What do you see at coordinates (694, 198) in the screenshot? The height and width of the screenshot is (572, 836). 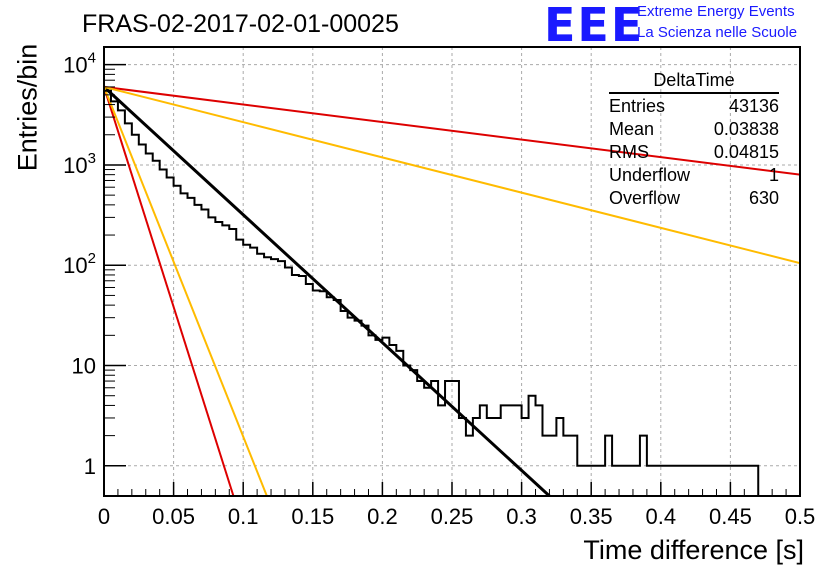 I see `stats-row: Overflow 630` at bounding box center [694, 198].